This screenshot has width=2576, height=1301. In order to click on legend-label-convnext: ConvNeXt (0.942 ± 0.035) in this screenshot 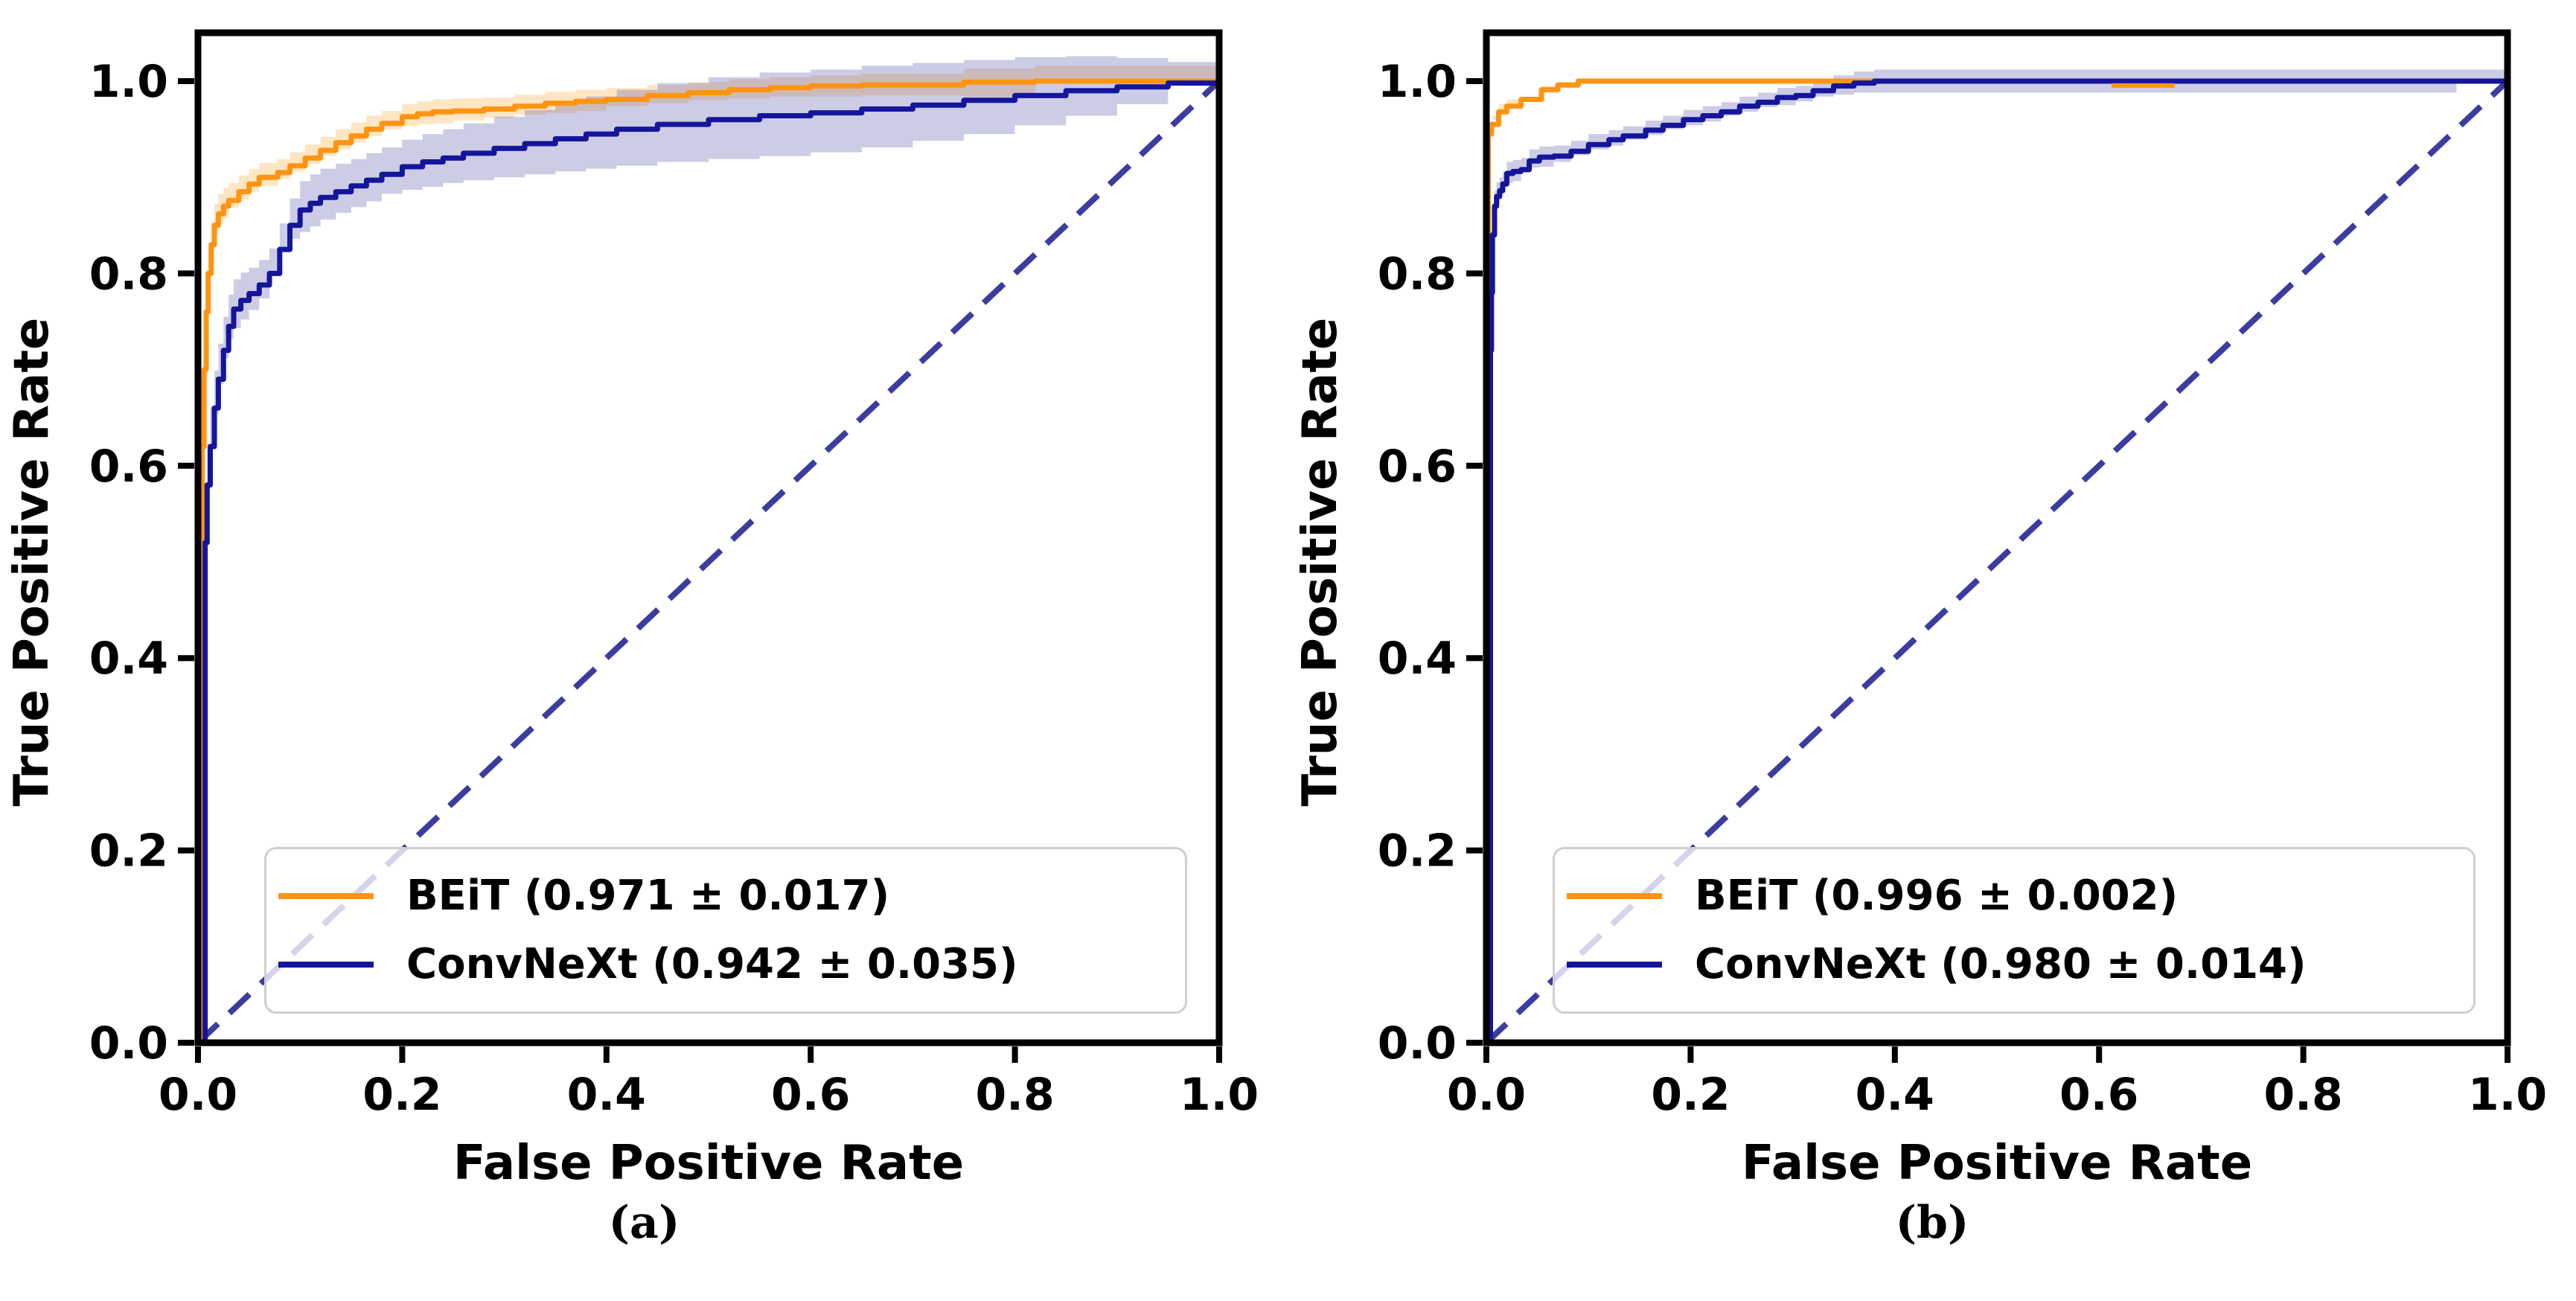, I will do `click(712, 963)`.